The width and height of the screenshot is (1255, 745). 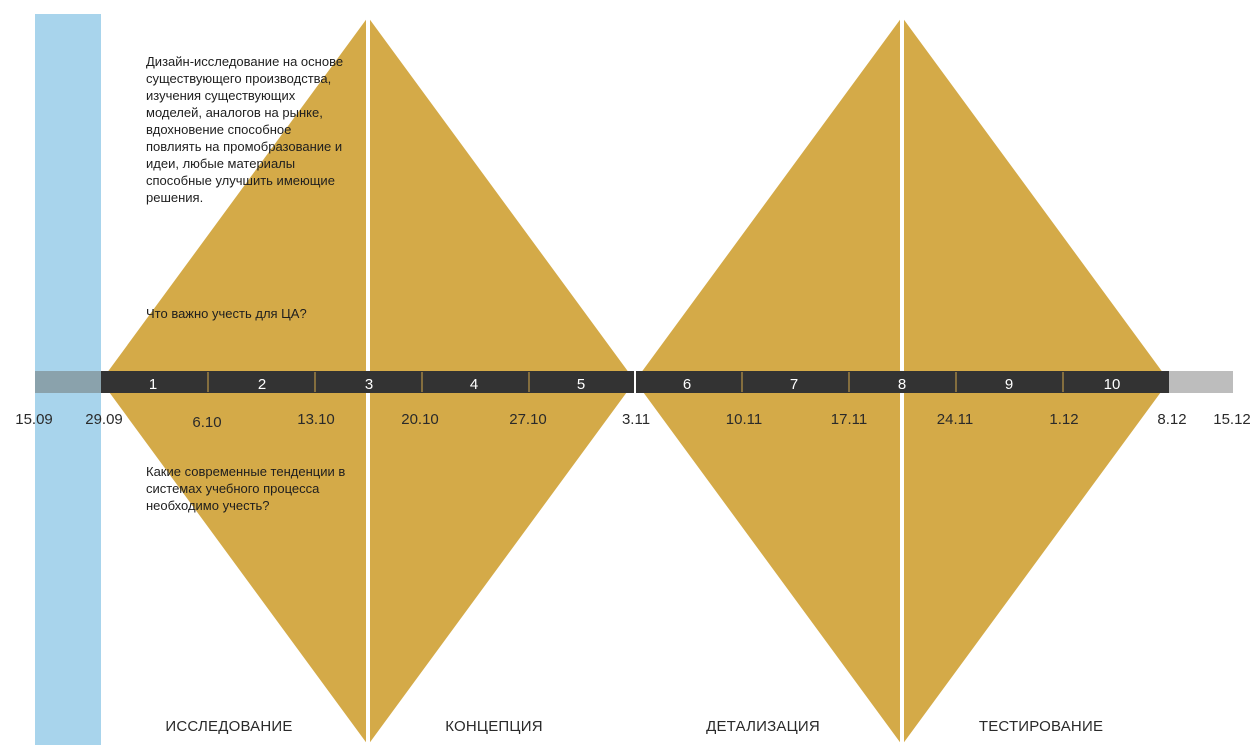 I want to click on week-label: 3, so click(x=369, y=384).